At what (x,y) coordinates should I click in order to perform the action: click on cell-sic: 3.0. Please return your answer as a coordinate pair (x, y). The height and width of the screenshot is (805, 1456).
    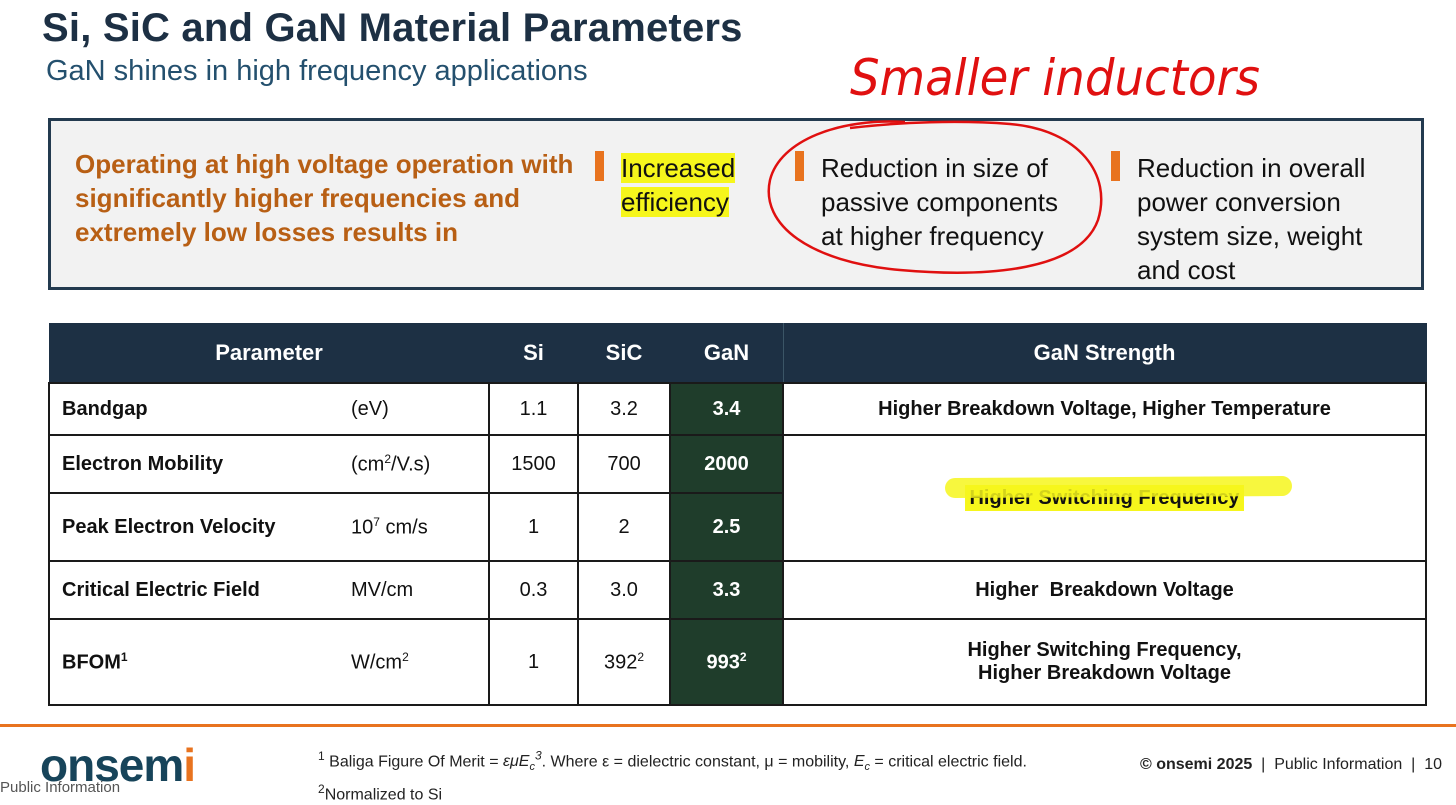
    Looking at the image, I should click on (624, 590).